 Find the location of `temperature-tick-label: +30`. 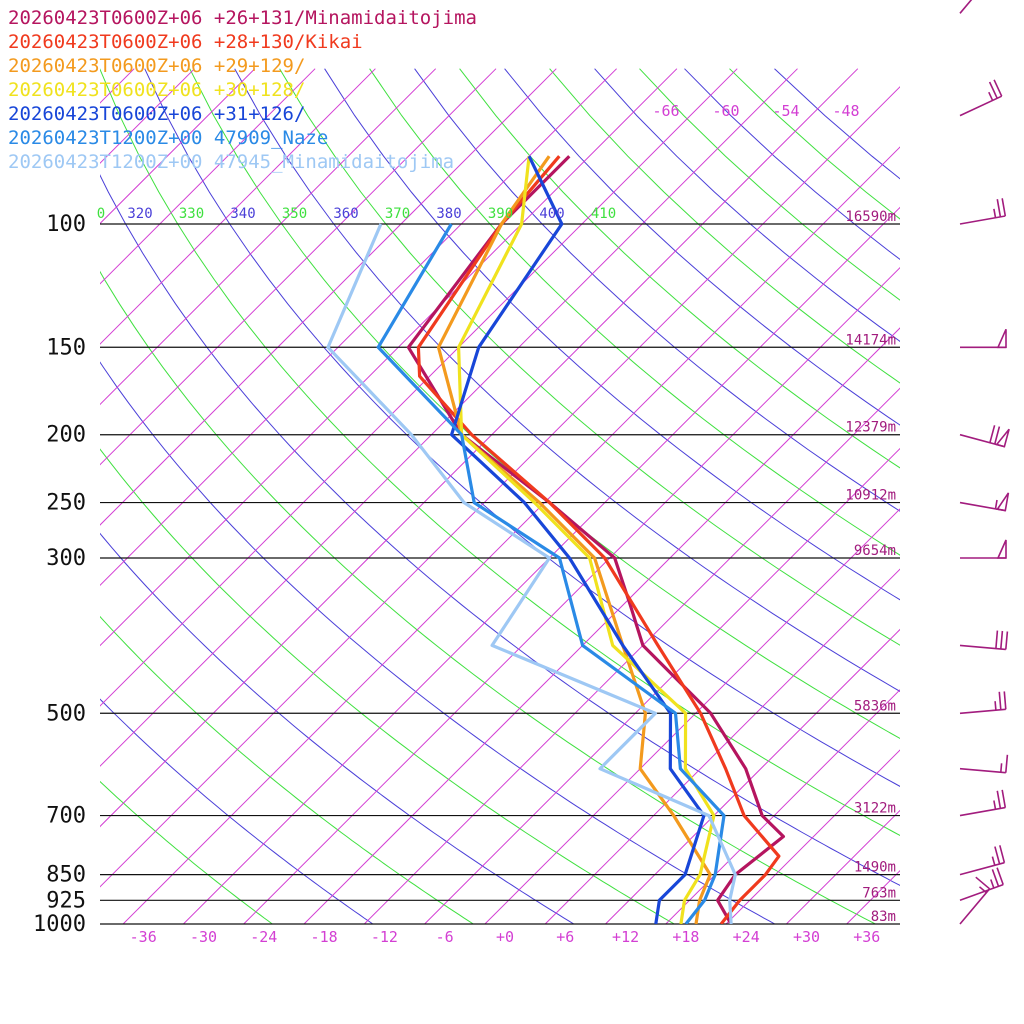

temperature-tick-label: +30 is located at coordinates (806, 937).